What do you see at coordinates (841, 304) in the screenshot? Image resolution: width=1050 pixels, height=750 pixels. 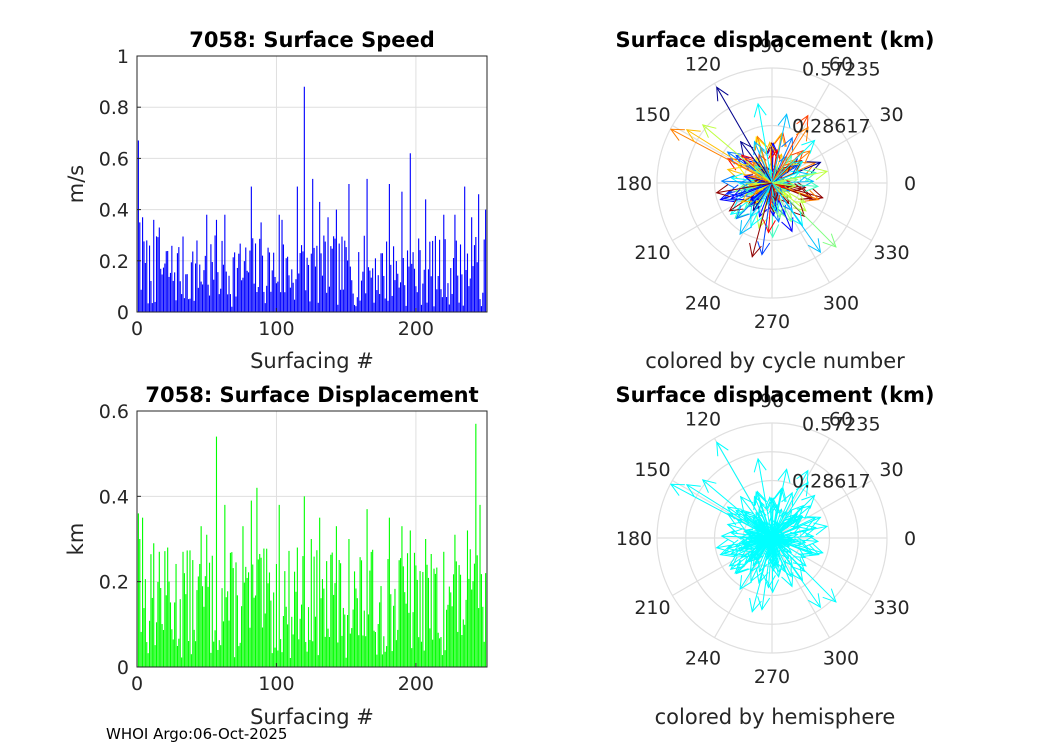 I see `angle-label: 300` at bounding box center [841, 304].